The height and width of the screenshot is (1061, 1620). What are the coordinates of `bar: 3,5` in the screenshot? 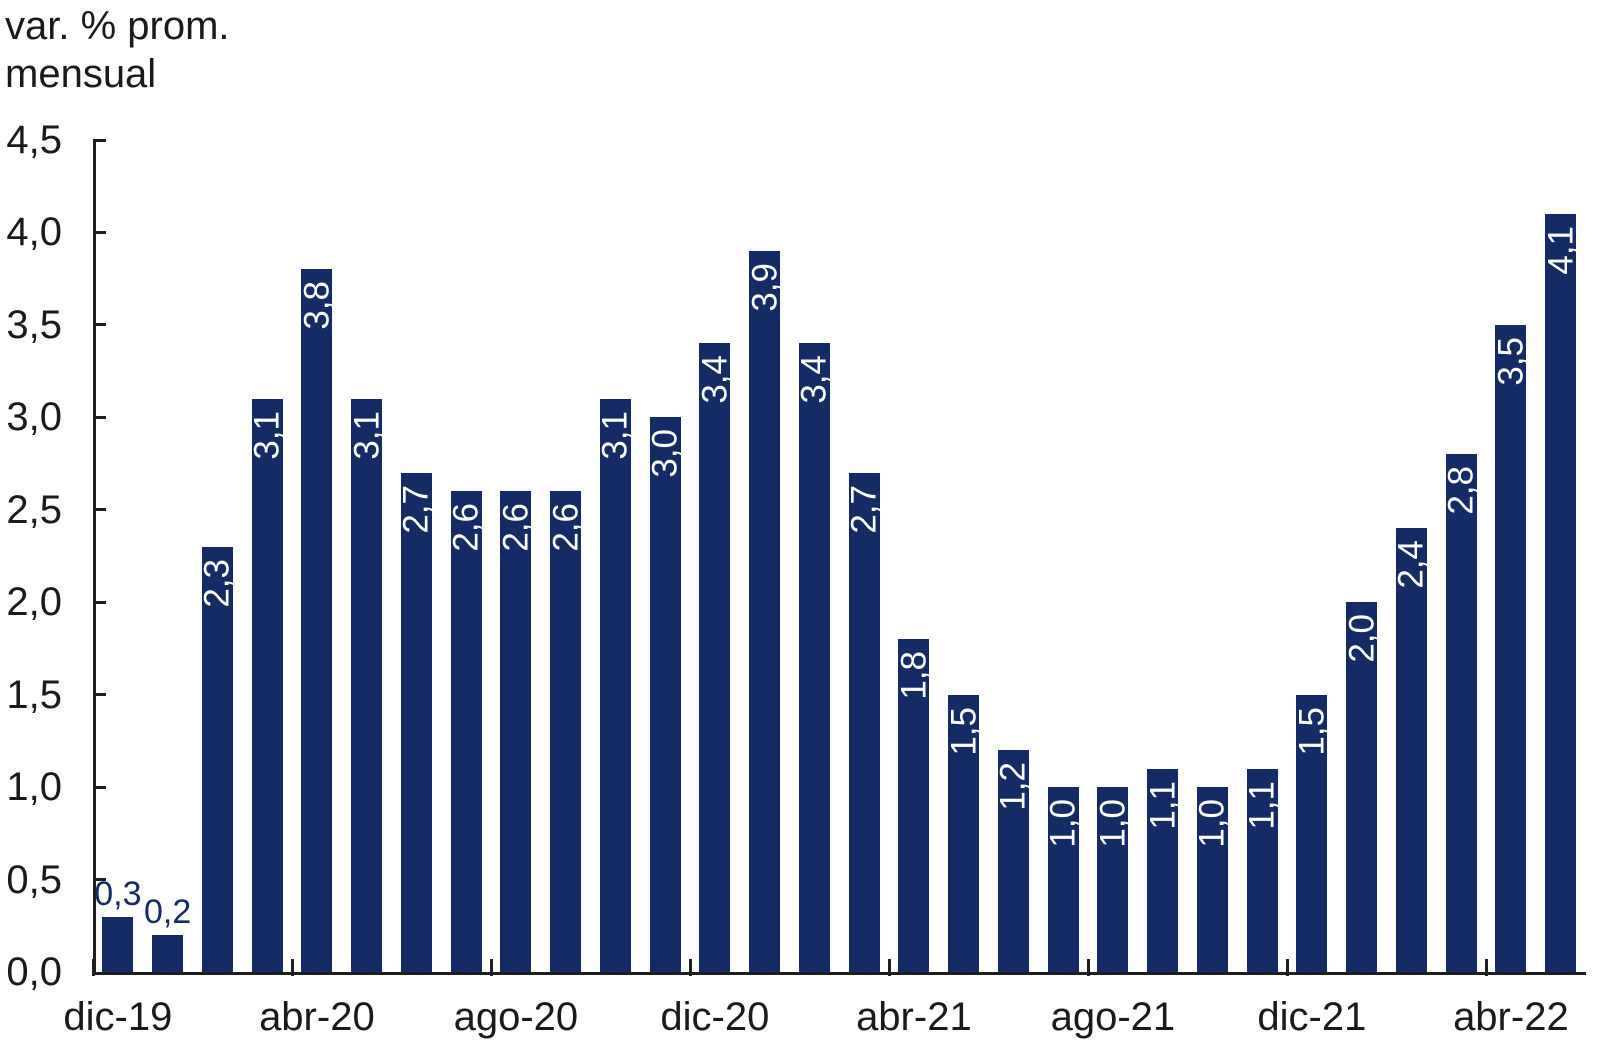 It's located at (1511, 648).